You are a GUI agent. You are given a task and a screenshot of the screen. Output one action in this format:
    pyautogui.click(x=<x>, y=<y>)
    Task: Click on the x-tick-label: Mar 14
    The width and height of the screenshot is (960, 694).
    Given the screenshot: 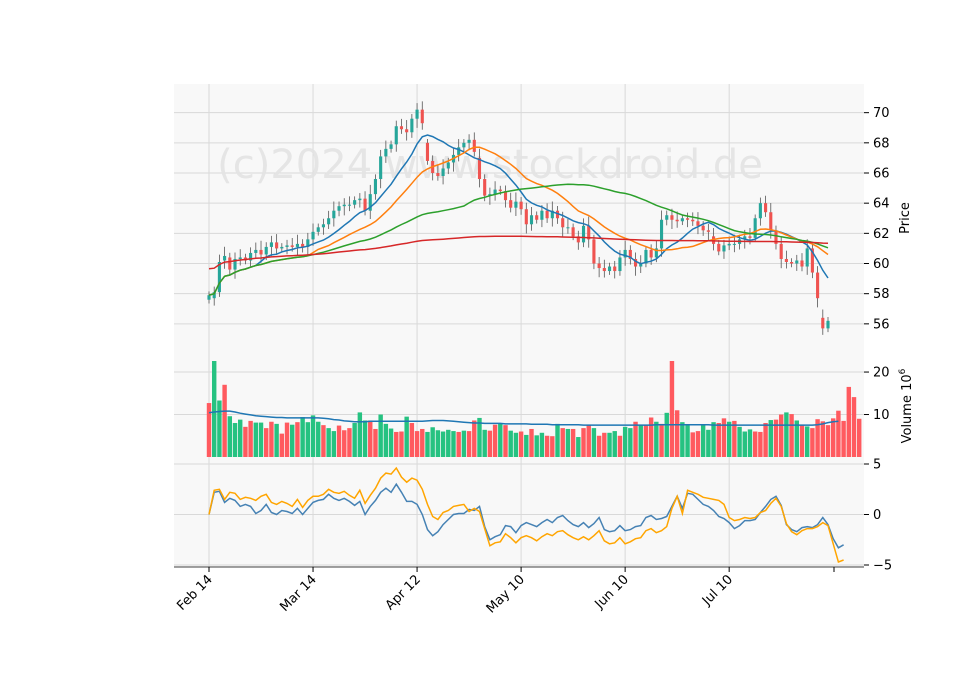 What is the action you would take?
    pyautogui.click(x=298, y=593)
    